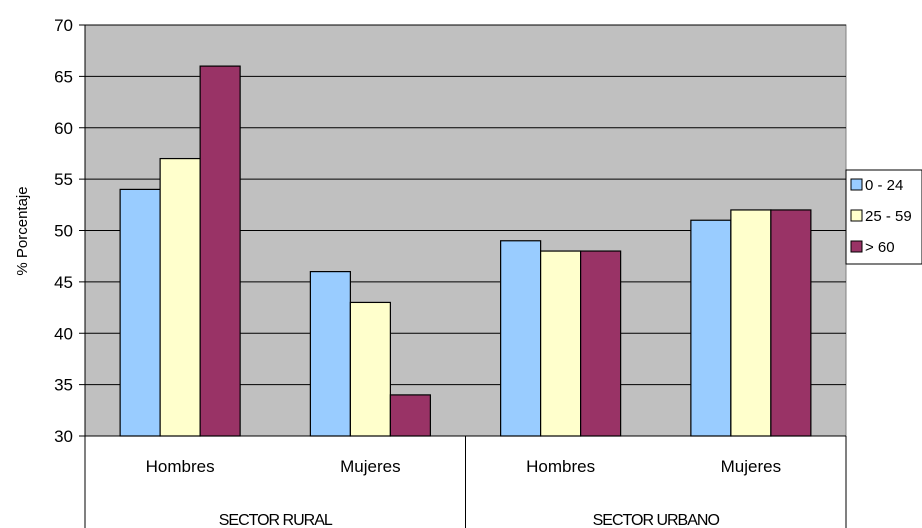 Image resolution: width=922 pixels, height=528 pixels. I want to click on y-tick-label: 40, so click(63, 333).